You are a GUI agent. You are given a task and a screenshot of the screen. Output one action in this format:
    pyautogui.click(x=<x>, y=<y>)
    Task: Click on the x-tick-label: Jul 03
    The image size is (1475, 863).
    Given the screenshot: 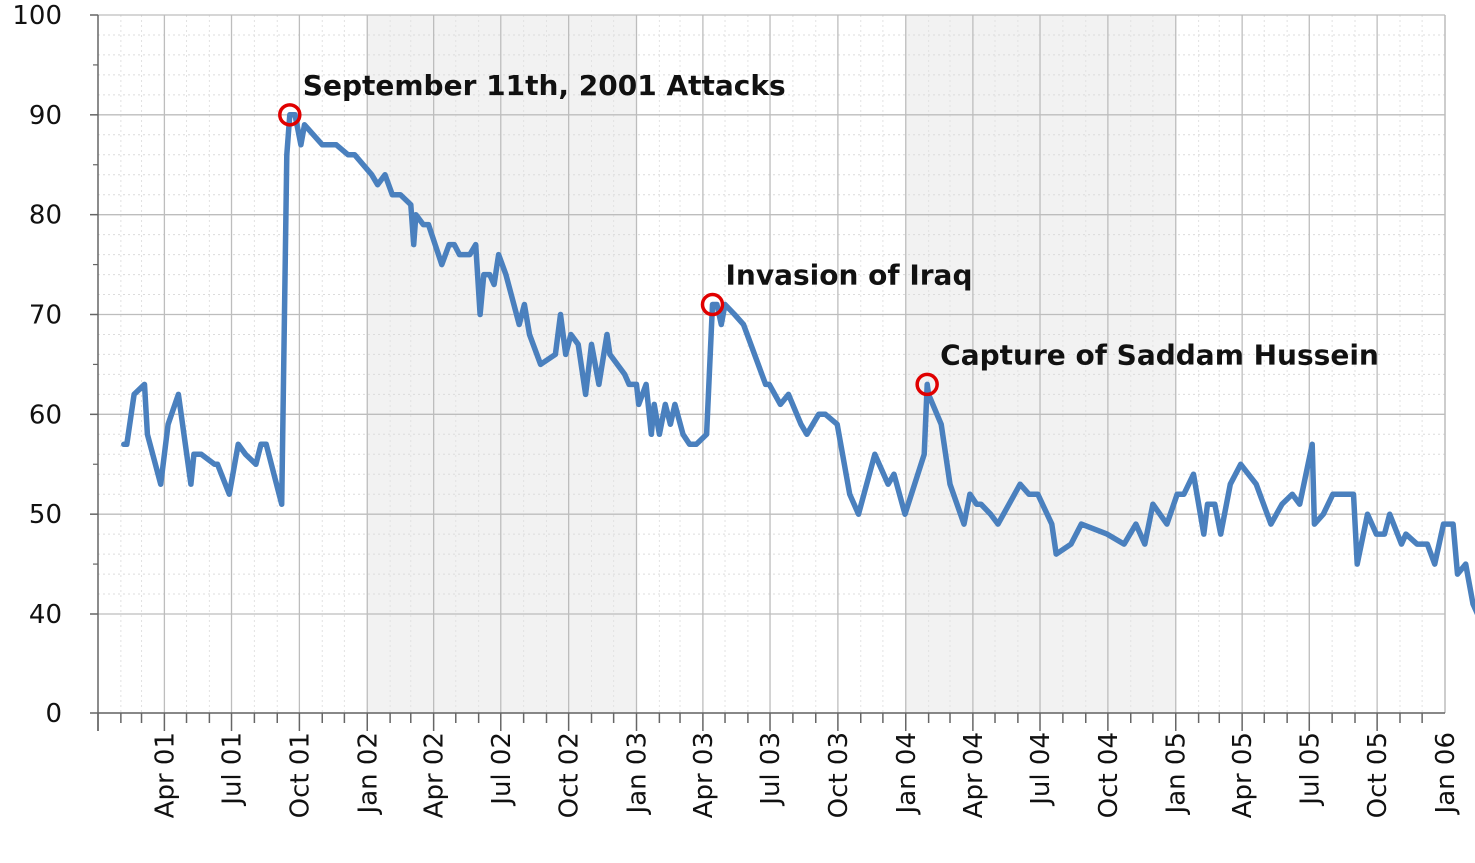 What is the action you would take?
    pyautogui.click(x=771, y=769)
    